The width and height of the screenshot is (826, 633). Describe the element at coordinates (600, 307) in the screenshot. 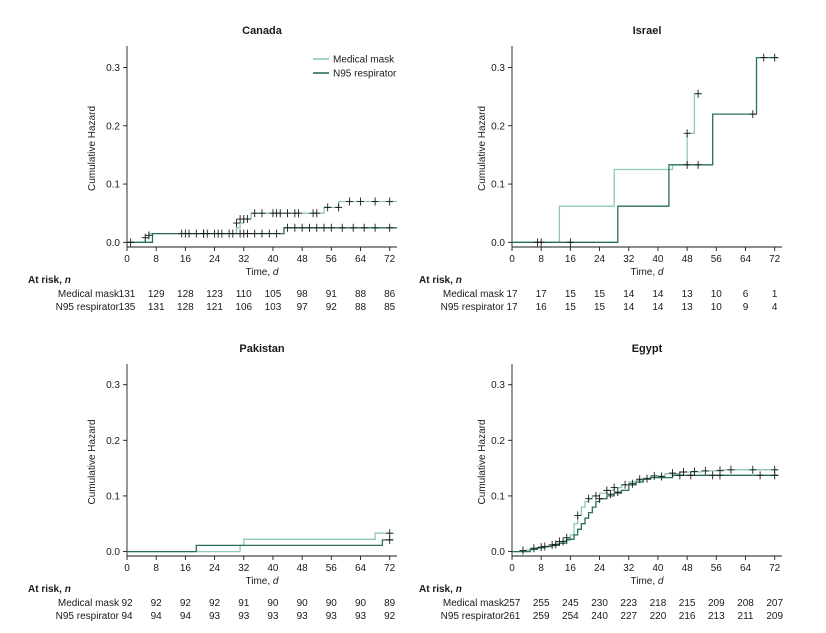

I see `at-risk-value: 15` at that location.